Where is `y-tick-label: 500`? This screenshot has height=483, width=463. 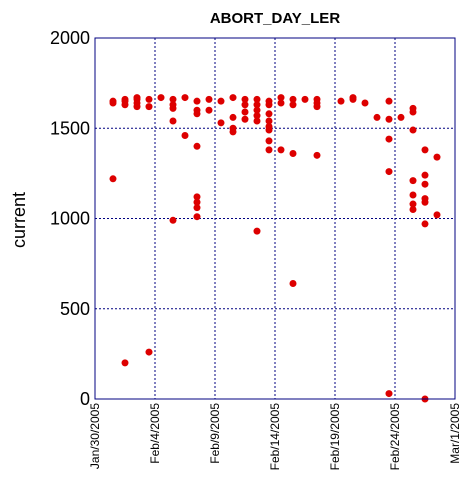
y-tick-label: 500 is located at coordinates (75, 309).